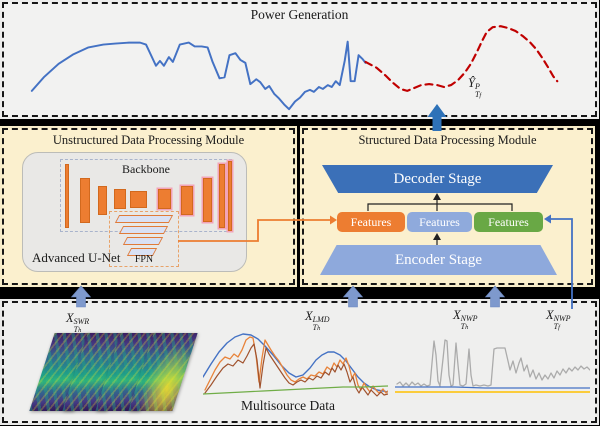 The height and width of the screenshot is (426, 600). I want to click on swr-label-sub: T, so click(76, 330).